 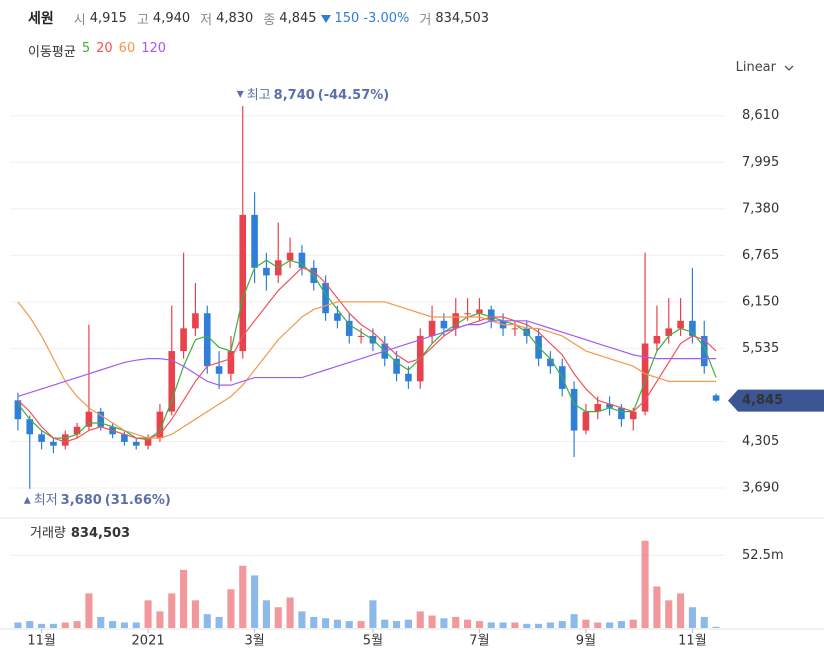 What do you see at coordinates (254, 641) in the screenshot?
I see `x-tick-label: 3월` at bounding box center [254, 641].